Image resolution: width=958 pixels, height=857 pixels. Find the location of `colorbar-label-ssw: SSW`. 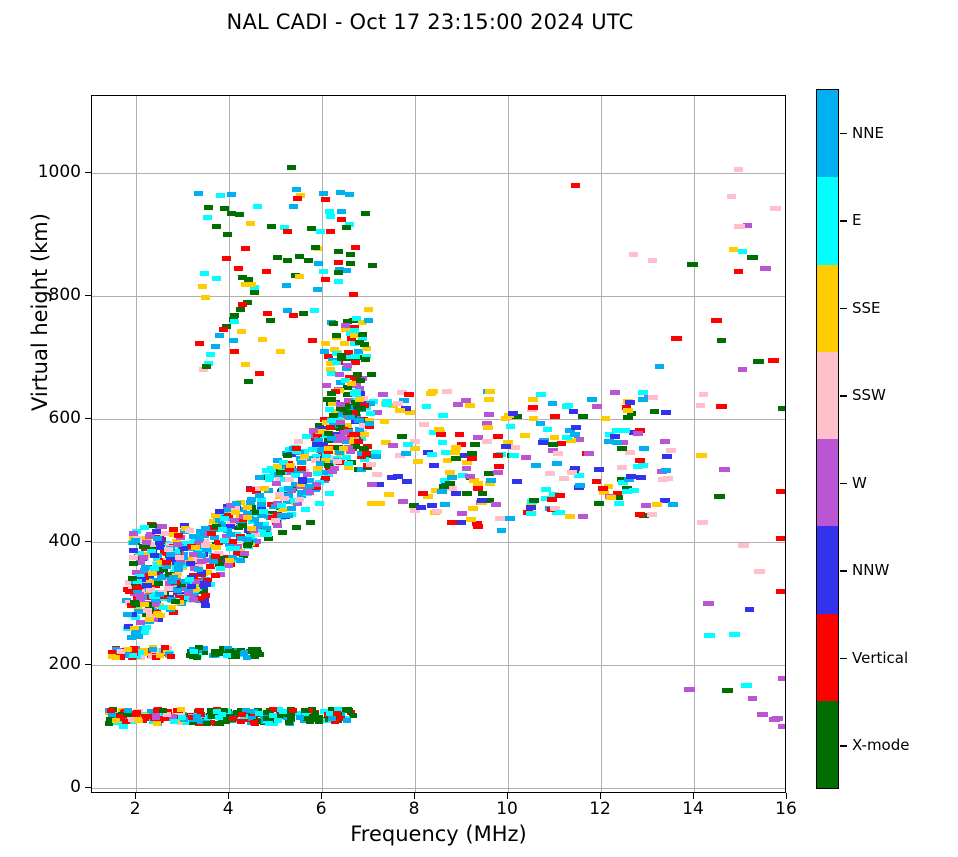

colorbar-label-ssw: SSW is located at coordinates (869, 395).